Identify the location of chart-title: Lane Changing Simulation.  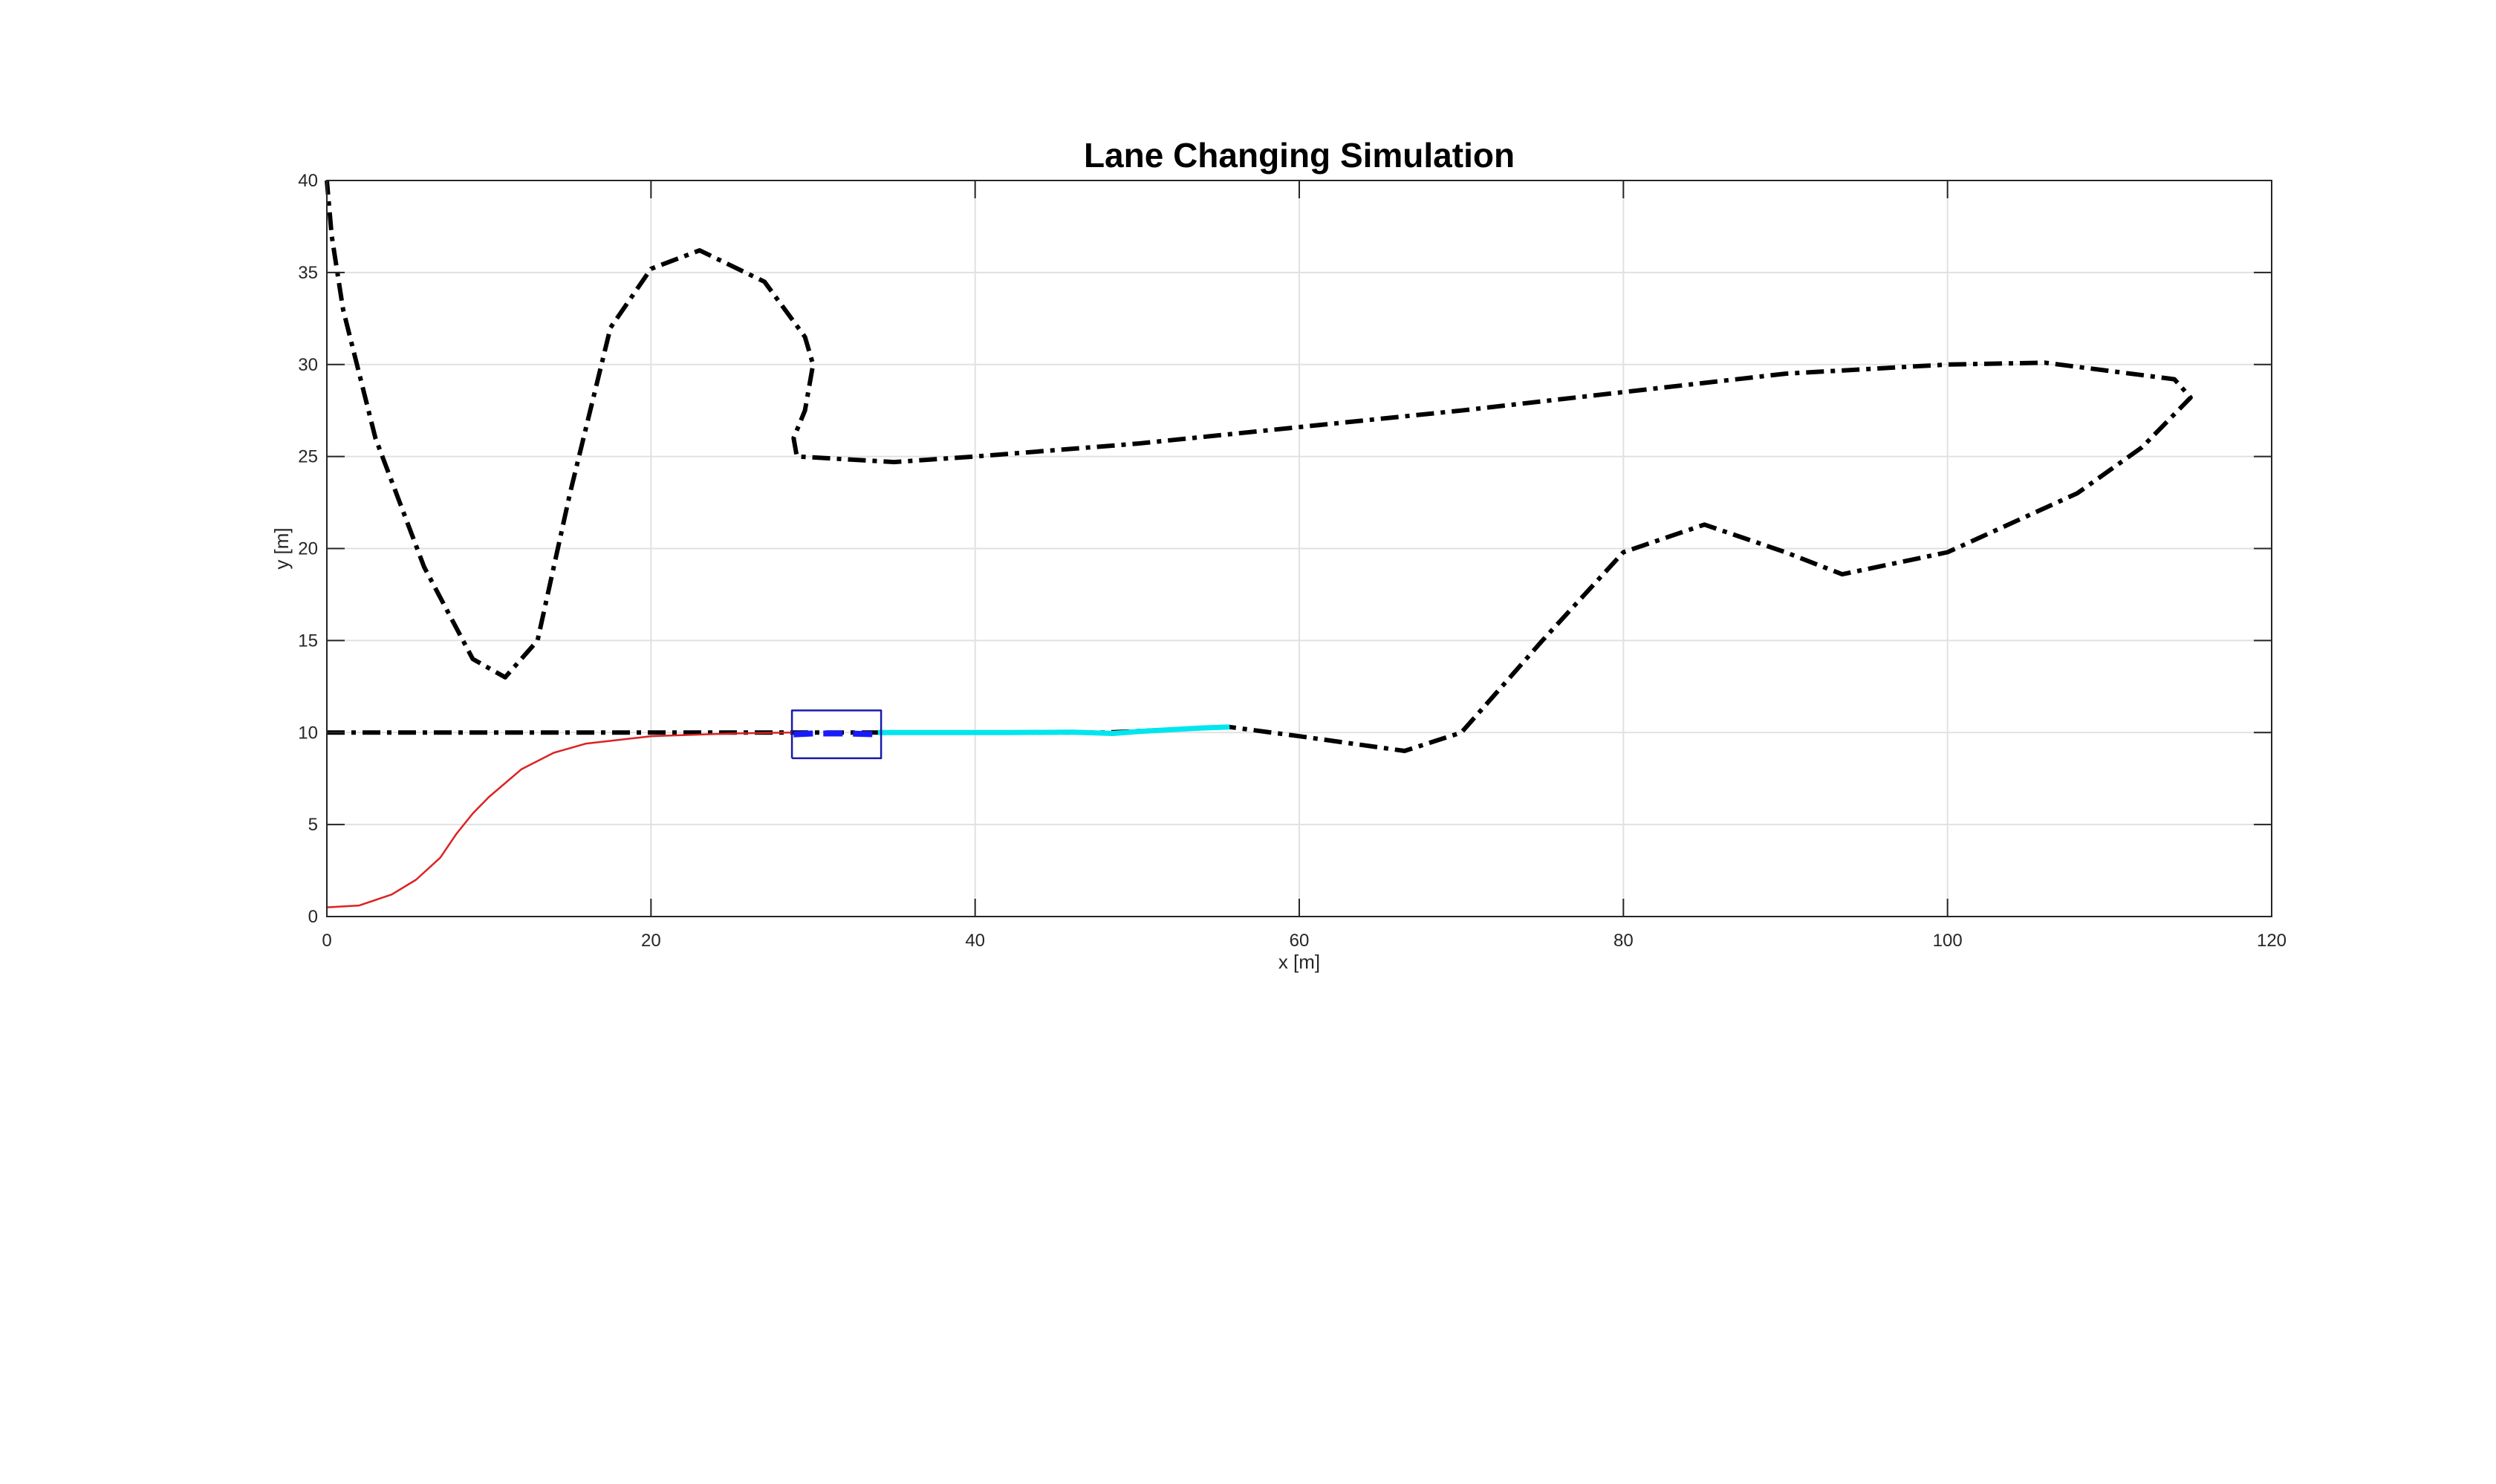
(1300, 156).